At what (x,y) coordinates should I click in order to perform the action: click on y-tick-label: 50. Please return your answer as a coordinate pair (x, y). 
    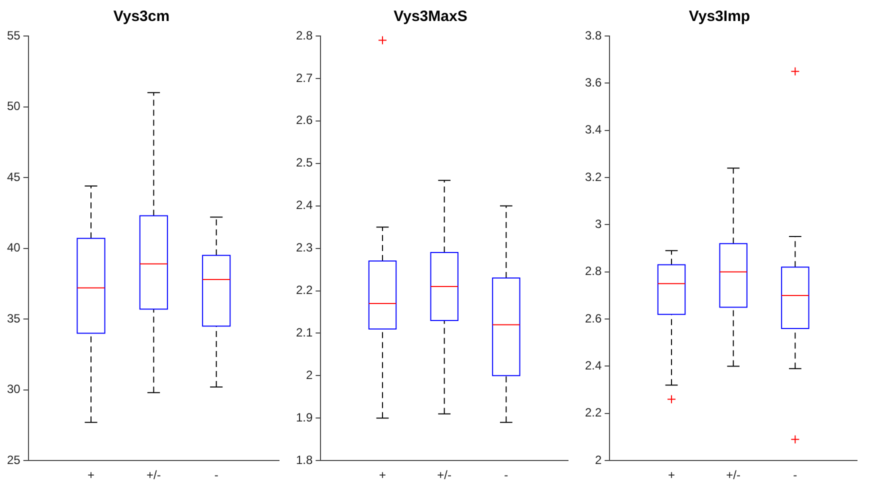
    Looking at the image, I should click on (13, 106).